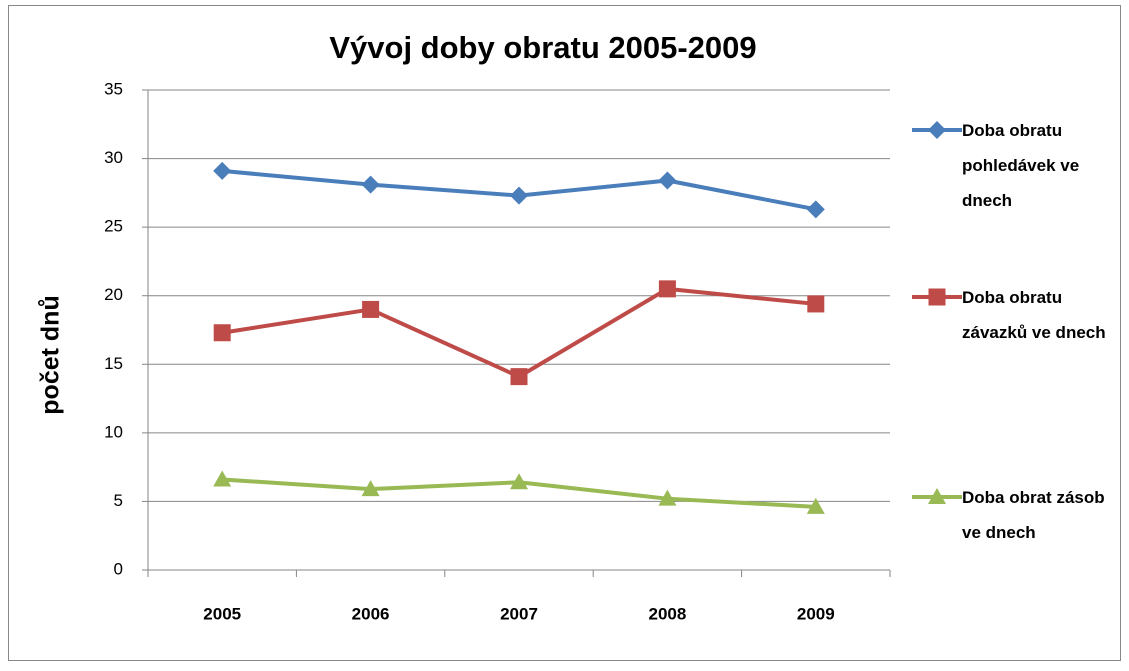 The height and width of the screenshot is (671, 1129). I want to click on y-tick-label: 0, so click(118, 568).